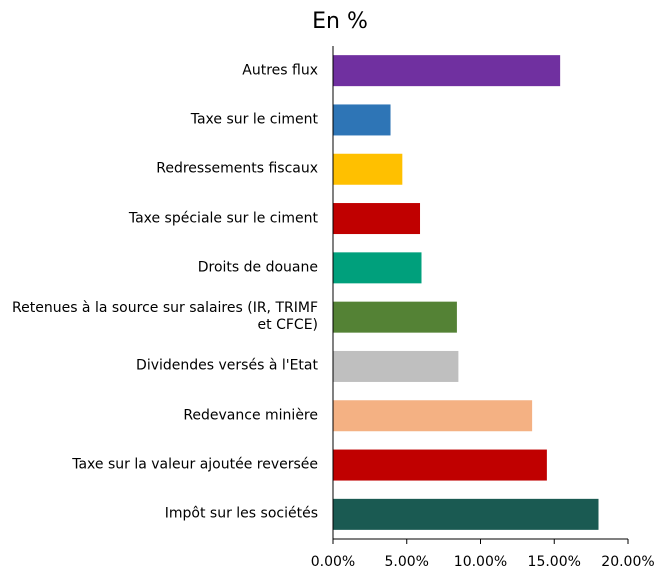  I want to click on y-tick-label: Impôt sur les sociétés, so click(241, 513).